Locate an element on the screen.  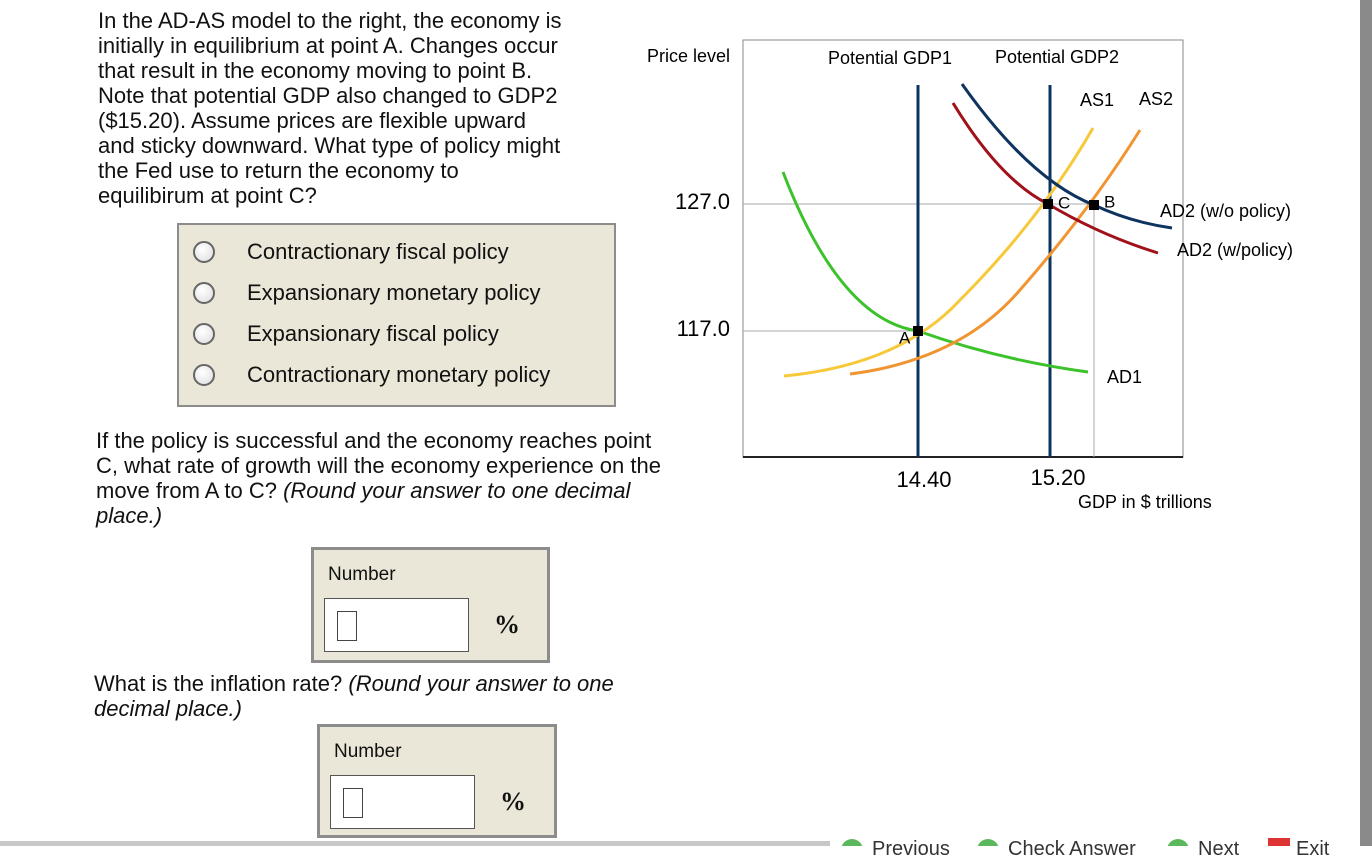
x-axis-label: GDP in $ trillions is located at coordinates (1145, 502).